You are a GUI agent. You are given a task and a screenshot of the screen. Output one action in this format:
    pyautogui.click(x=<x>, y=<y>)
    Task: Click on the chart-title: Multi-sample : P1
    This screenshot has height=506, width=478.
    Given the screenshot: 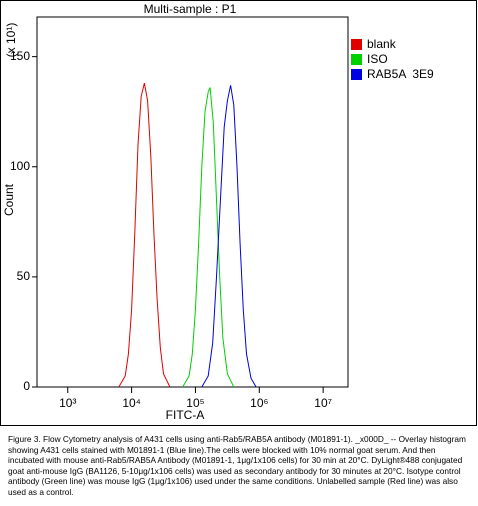 What is the action you would take?
    pyautogui.click(x=190, y=9)
    